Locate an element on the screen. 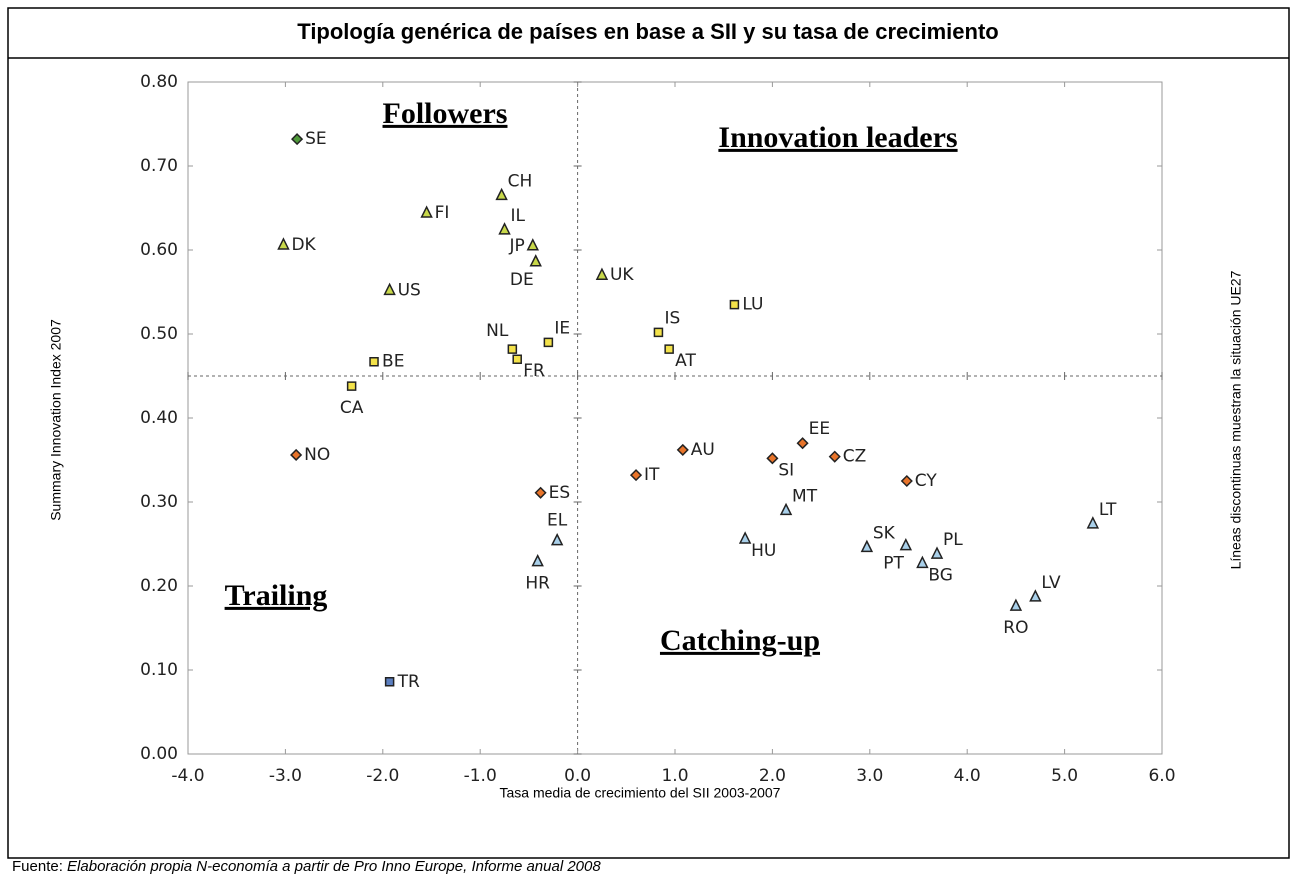  y-tick-label: 0.20 is located at coordinates (159, 586).